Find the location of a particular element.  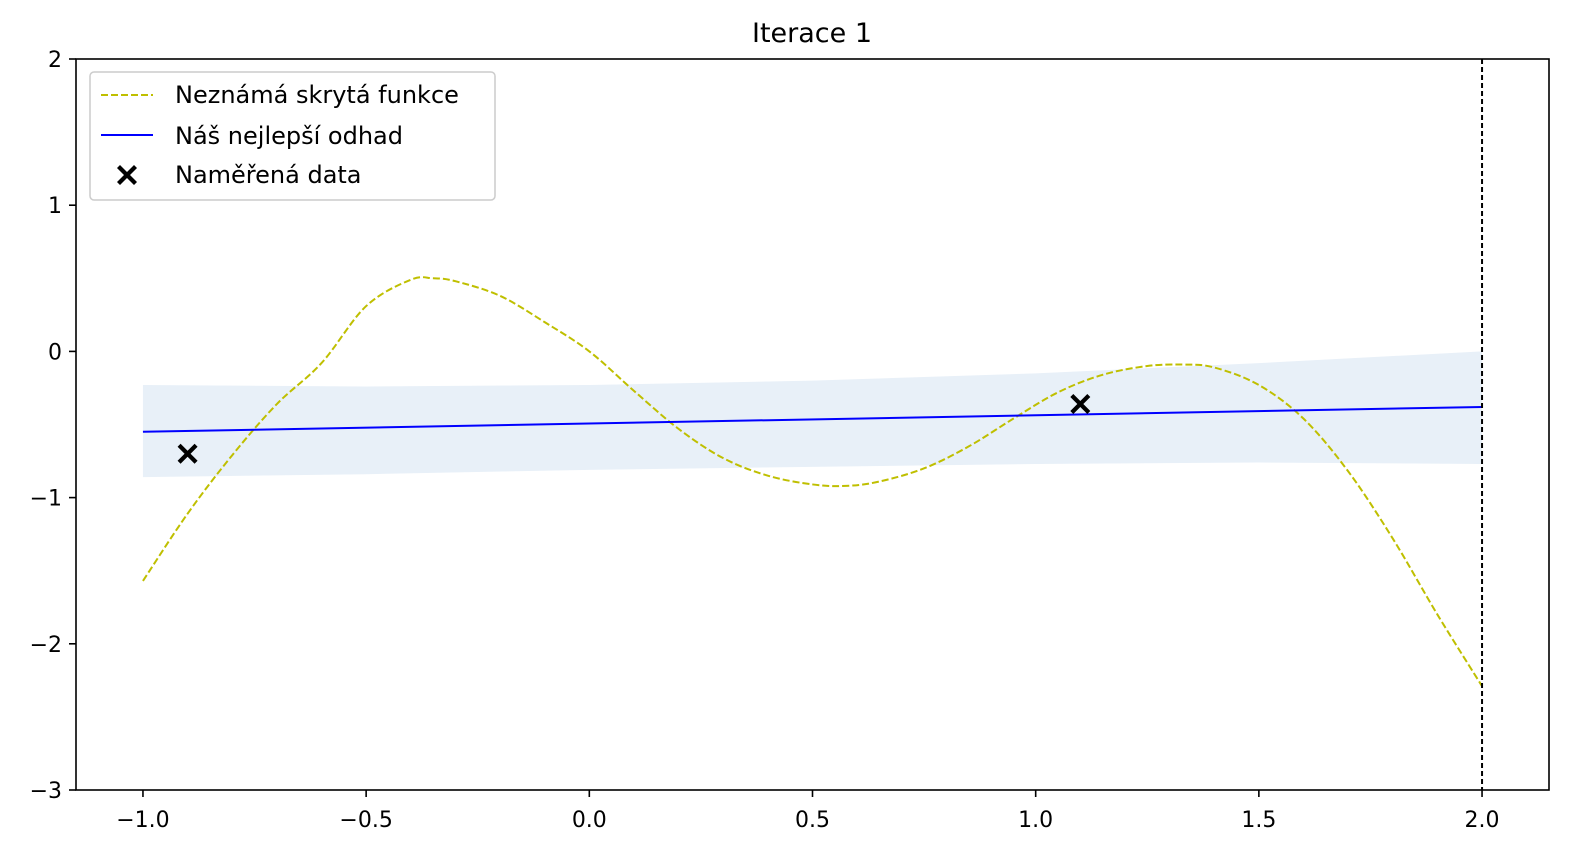

y-tick-label: 2 is located at coordinates (55, 60).